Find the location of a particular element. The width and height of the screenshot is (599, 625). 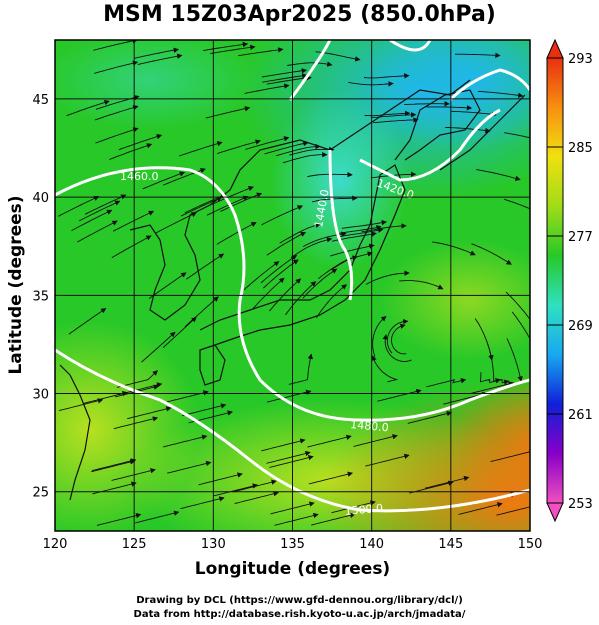

colorbar-tick-label: 293 is located at coordinates (580, 59).